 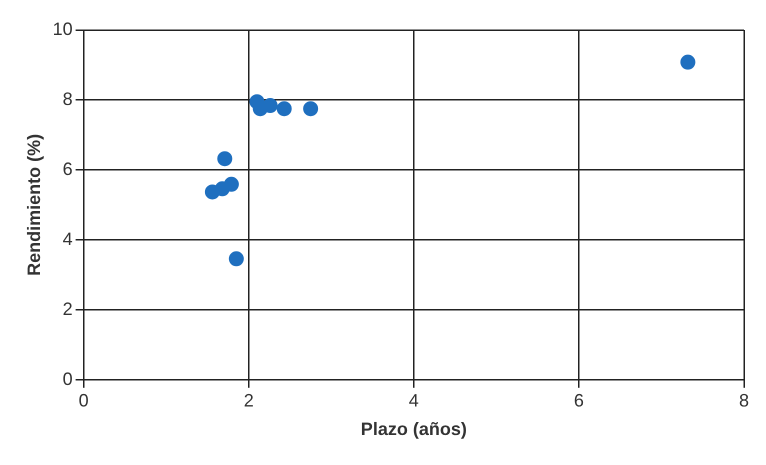 What do you see at coordinates (413, 429) in the screenshot?
I see `x-axis-title: Plazo (años)` at bounding box center [413, 429].